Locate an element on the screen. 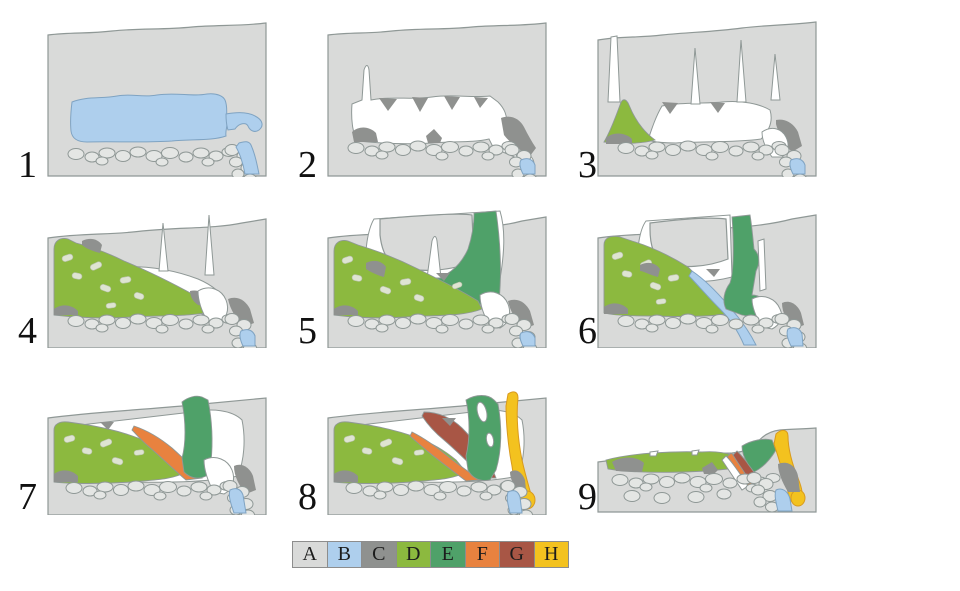 The width and height of the screenshot is (960, 591). legend-swatch-G: G is located at coordinates (517, 554).